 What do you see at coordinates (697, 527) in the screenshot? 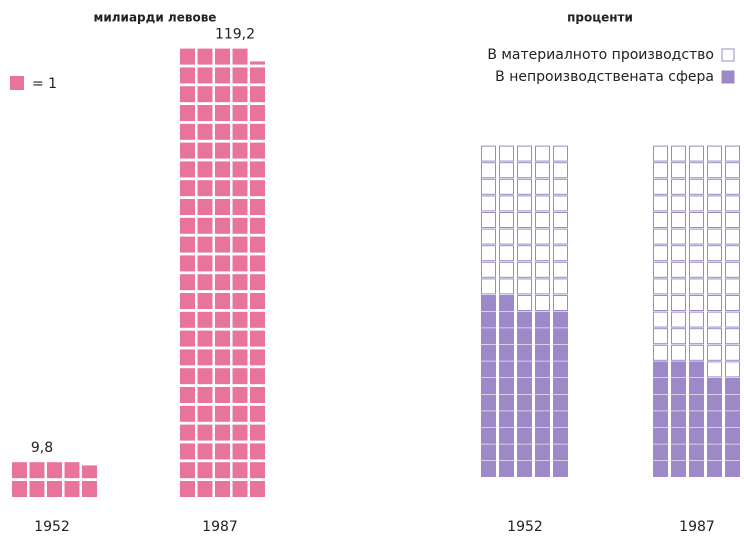
I see `x-tick-label: 1987` at bounding box center [697, 527].